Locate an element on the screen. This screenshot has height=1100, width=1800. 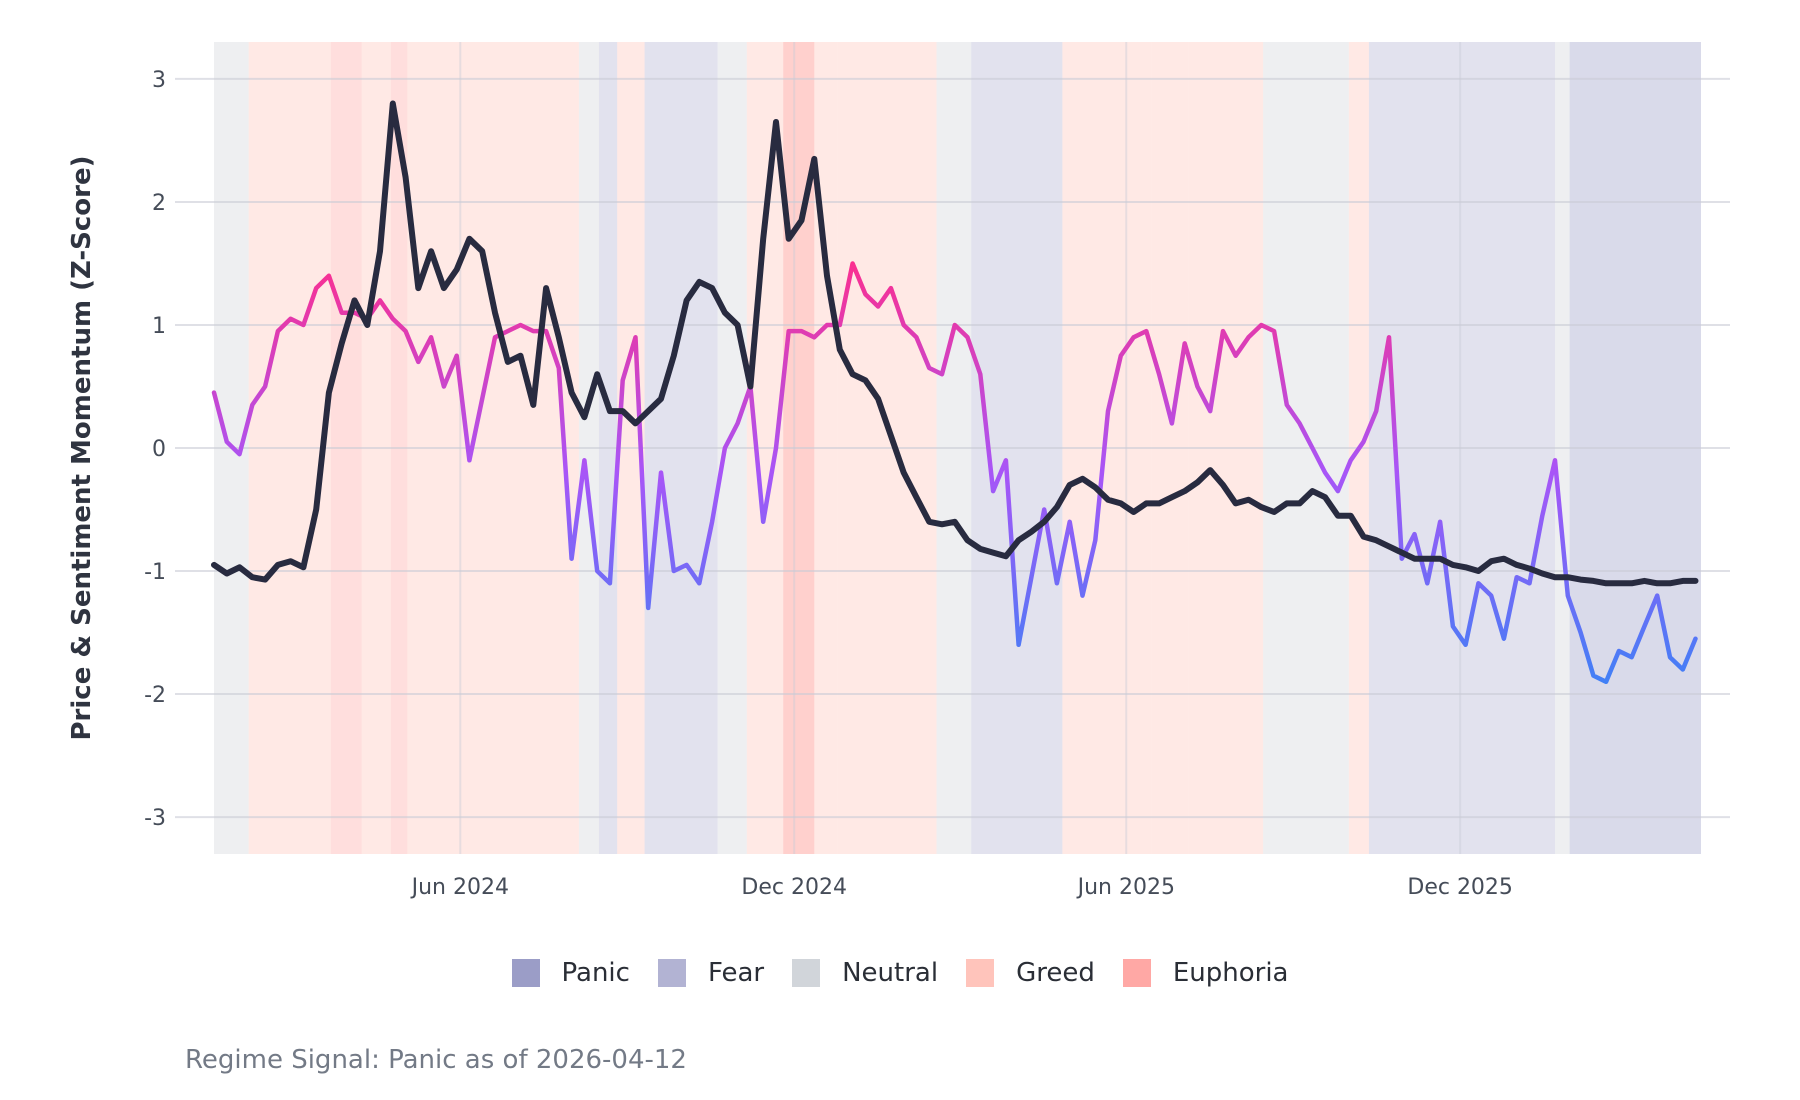
legend-label: Neutral is located at coordinates (890, 973).